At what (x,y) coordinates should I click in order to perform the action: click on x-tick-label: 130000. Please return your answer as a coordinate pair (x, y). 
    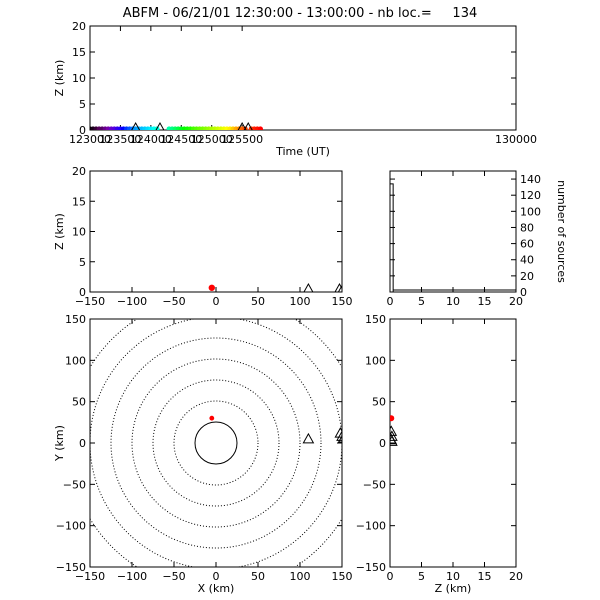
    Looking at the image, I should click on (516, 139).